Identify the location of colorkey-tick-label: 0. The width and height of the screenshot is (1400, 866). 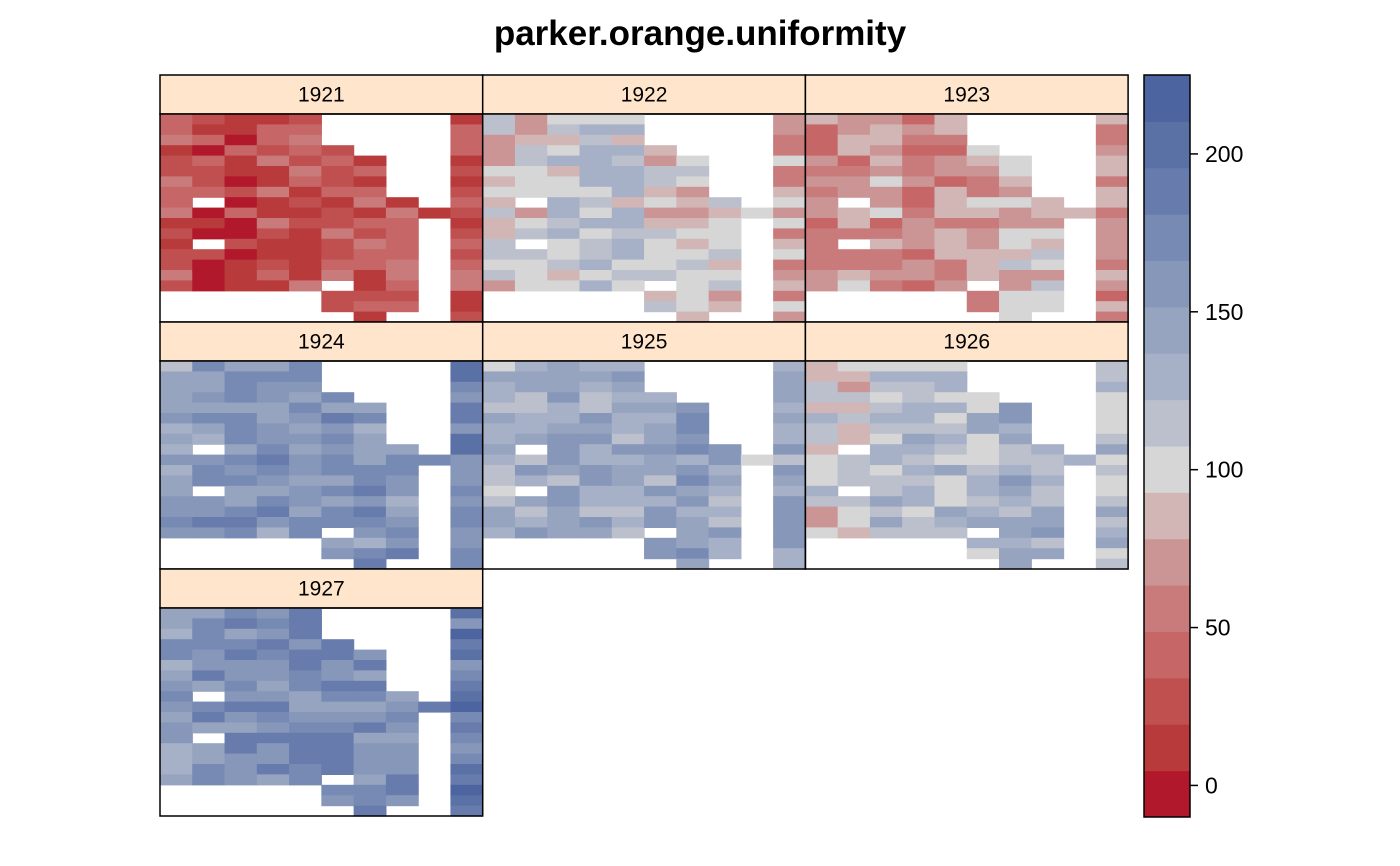
(1211, 785).